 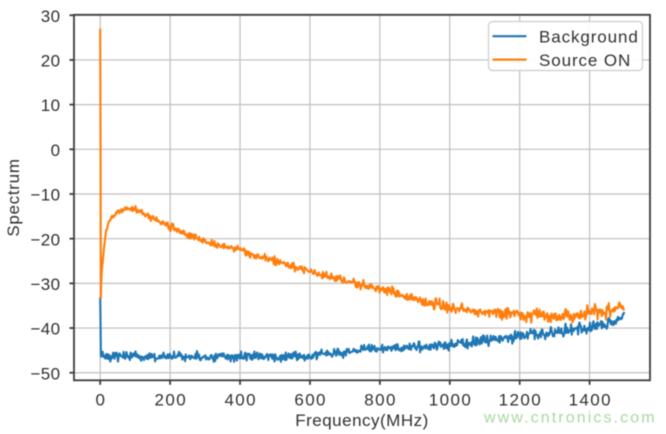 What do you see at coordinates (171, 399) in the screenshot?
I see `svg-text: 200` at bounding box center [171, 399].